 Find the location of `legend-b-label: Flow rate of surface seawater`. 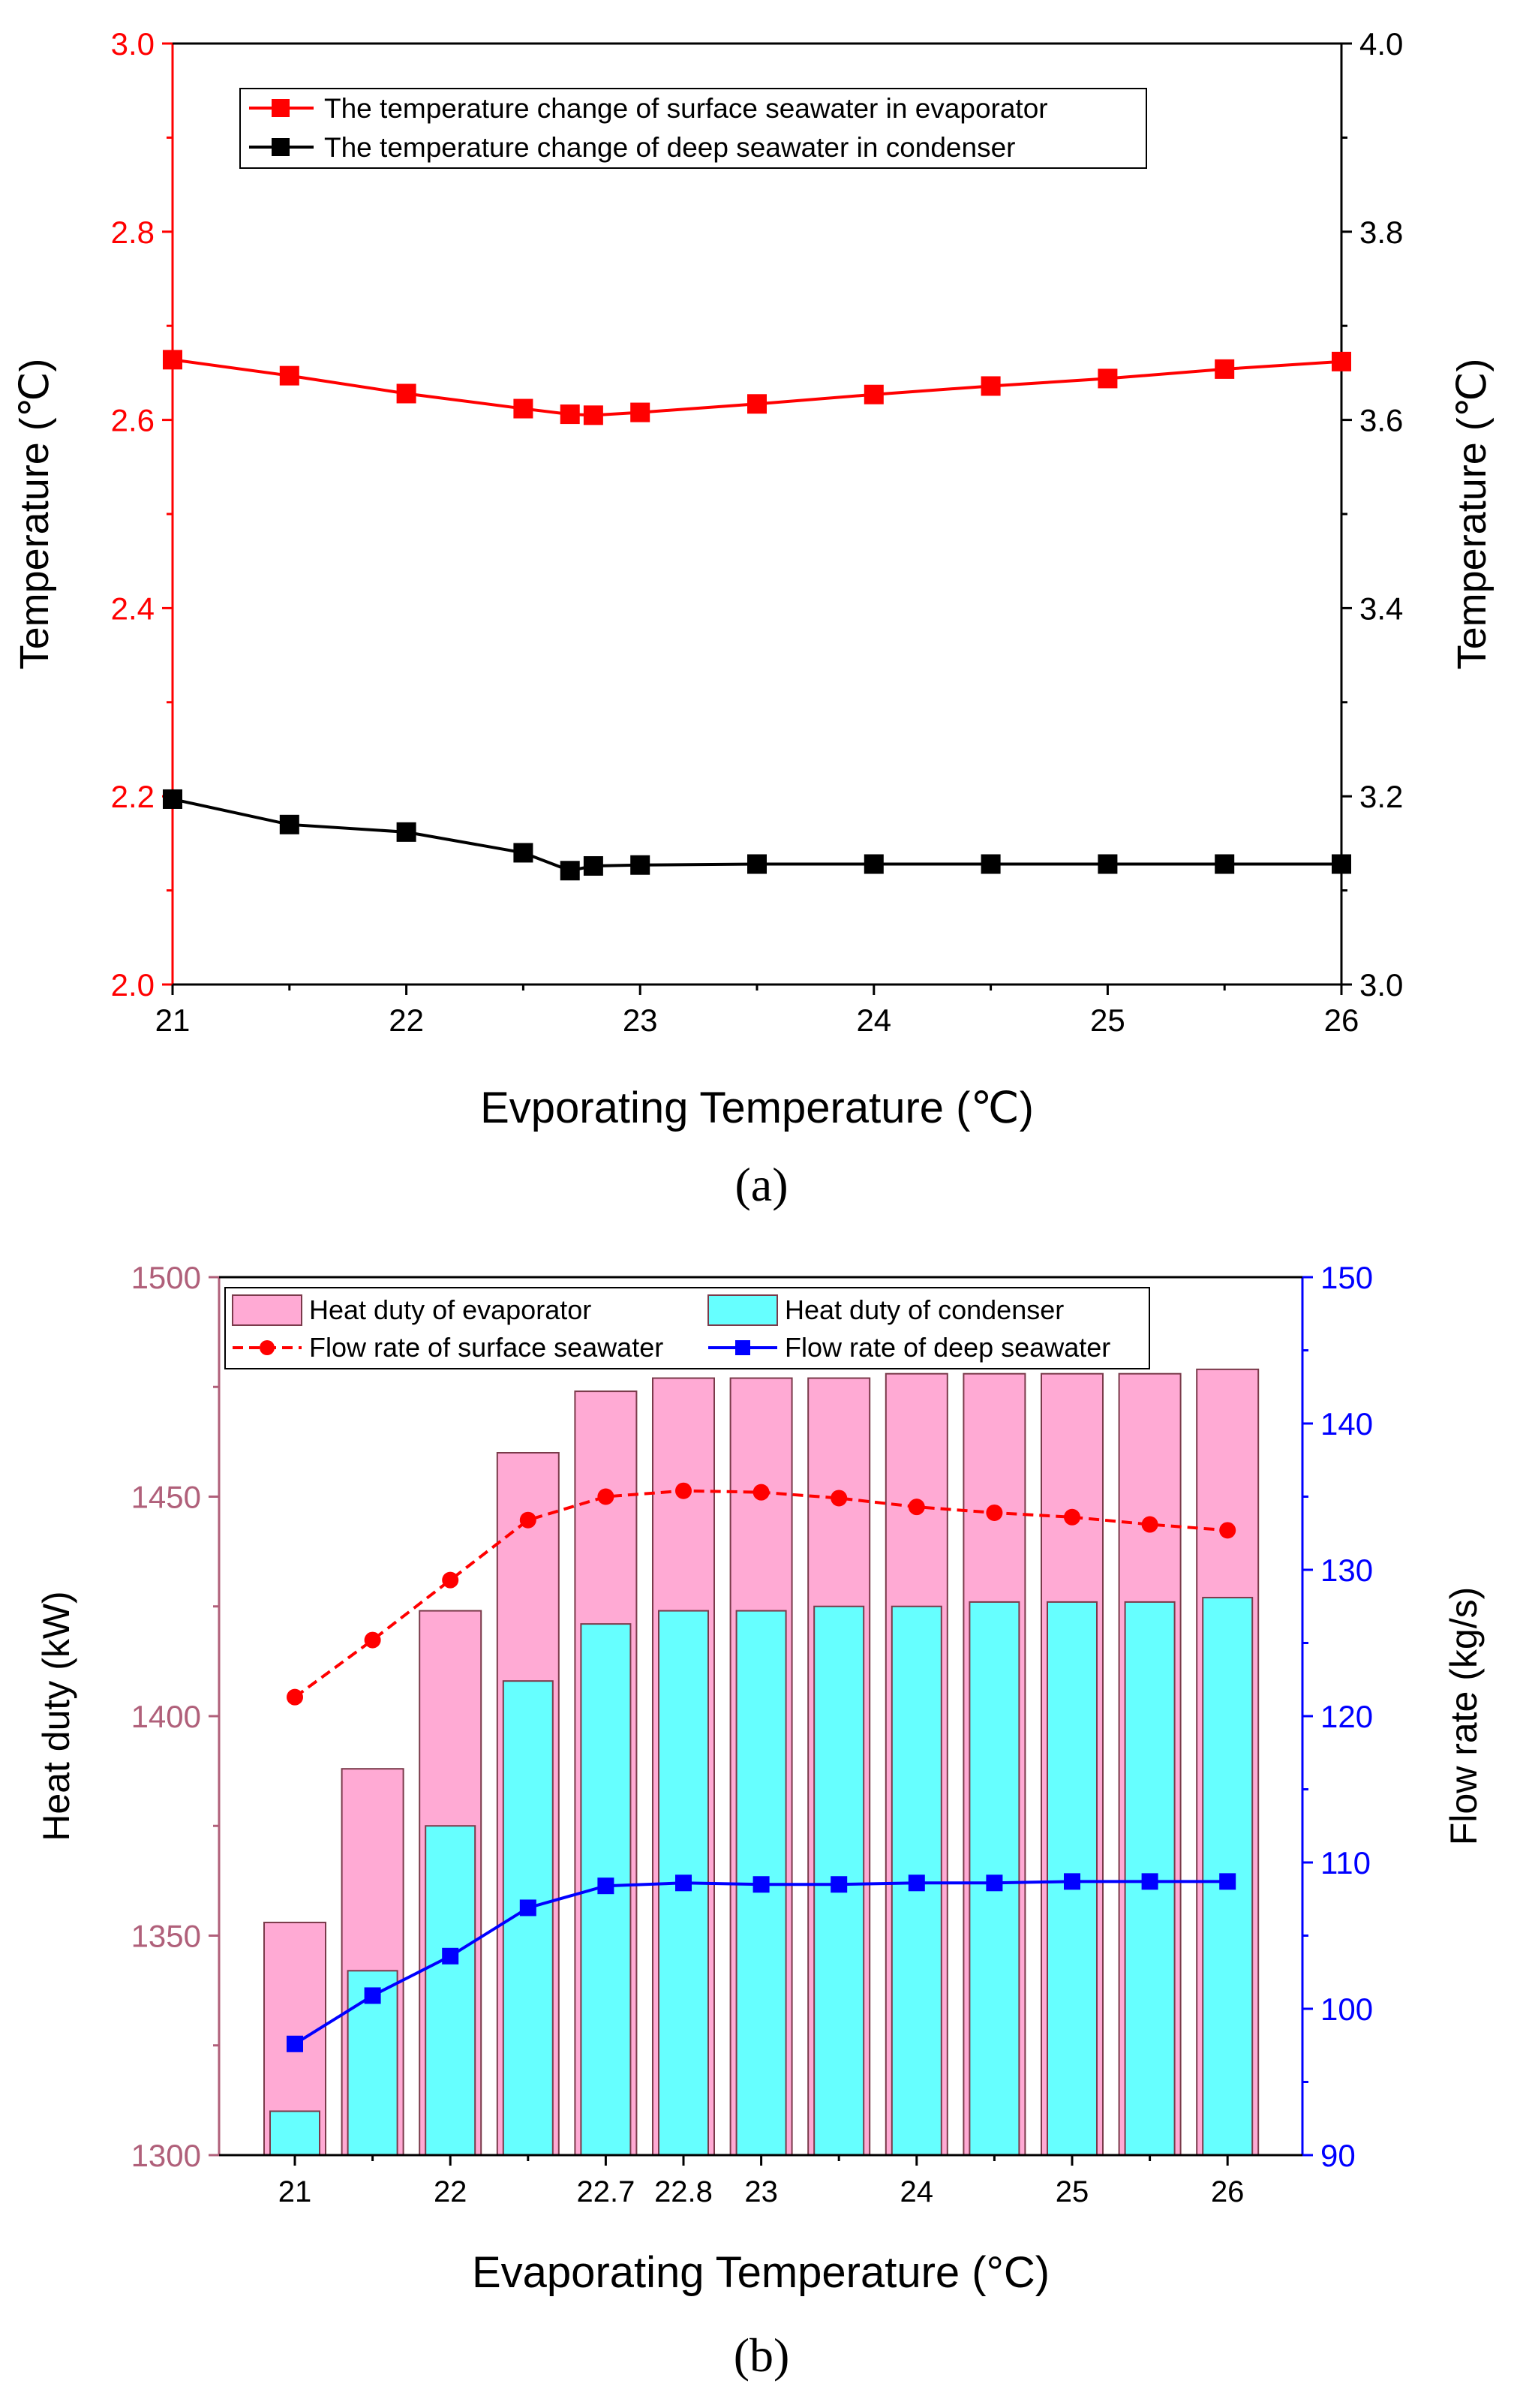

legend-b-label: Flow rate of surface seawater is located at coordinates (486, 1348).